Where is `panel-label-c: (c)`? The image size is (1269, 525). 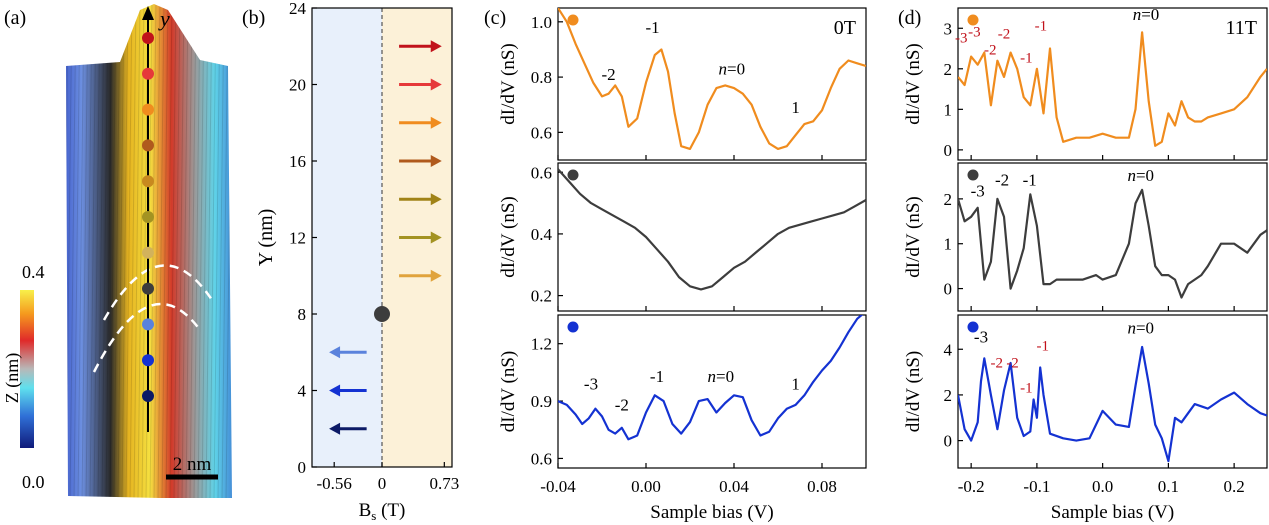
panel-label-c: (c) is located at coordinates (495, 18).